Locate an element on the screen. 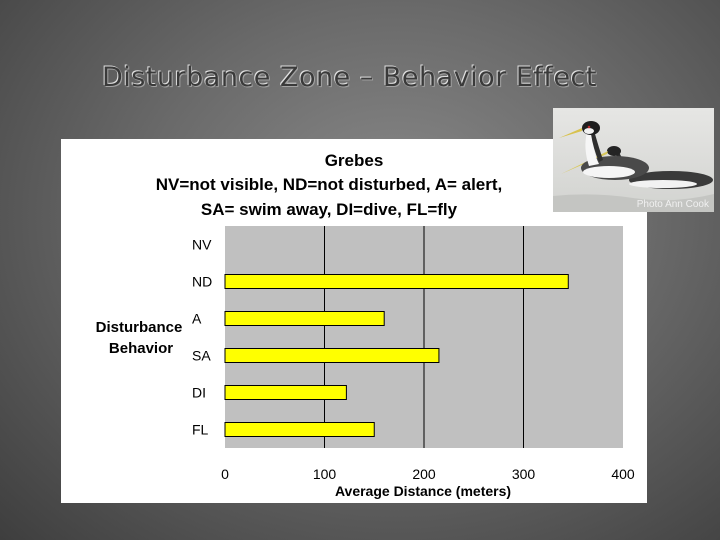  x-tick-label: 300 is located at coordinates (524, 474).